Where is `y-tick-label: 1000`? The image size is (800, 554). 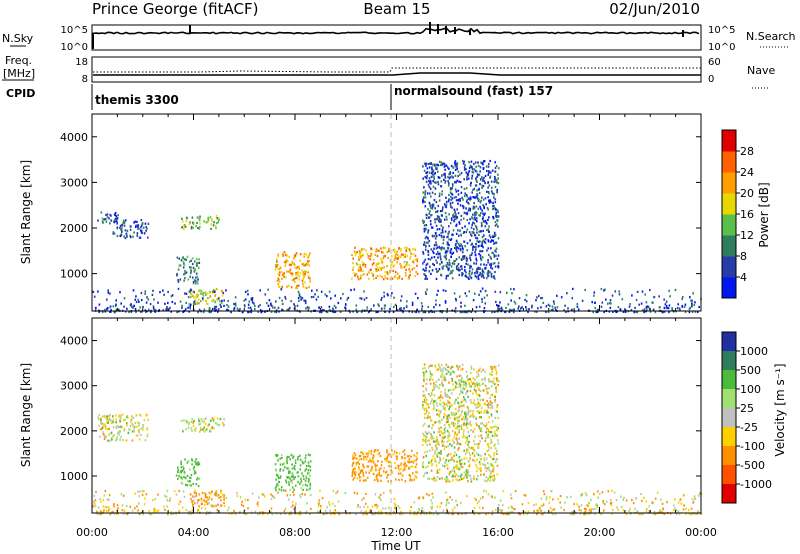 y-tick-label: 1000 is located at coordinates (74, 476).